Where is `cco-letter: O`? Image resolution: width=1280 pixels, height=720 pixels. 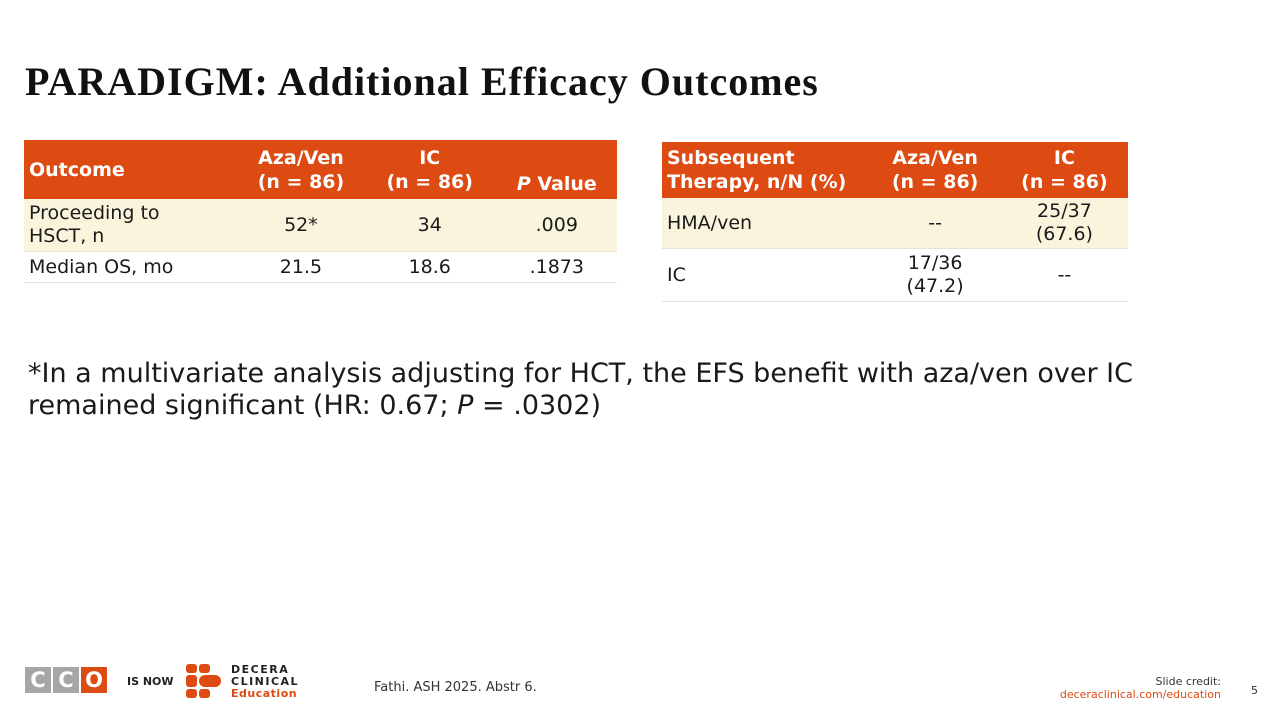
cco-letter: O is located at coordinates (94, 680).